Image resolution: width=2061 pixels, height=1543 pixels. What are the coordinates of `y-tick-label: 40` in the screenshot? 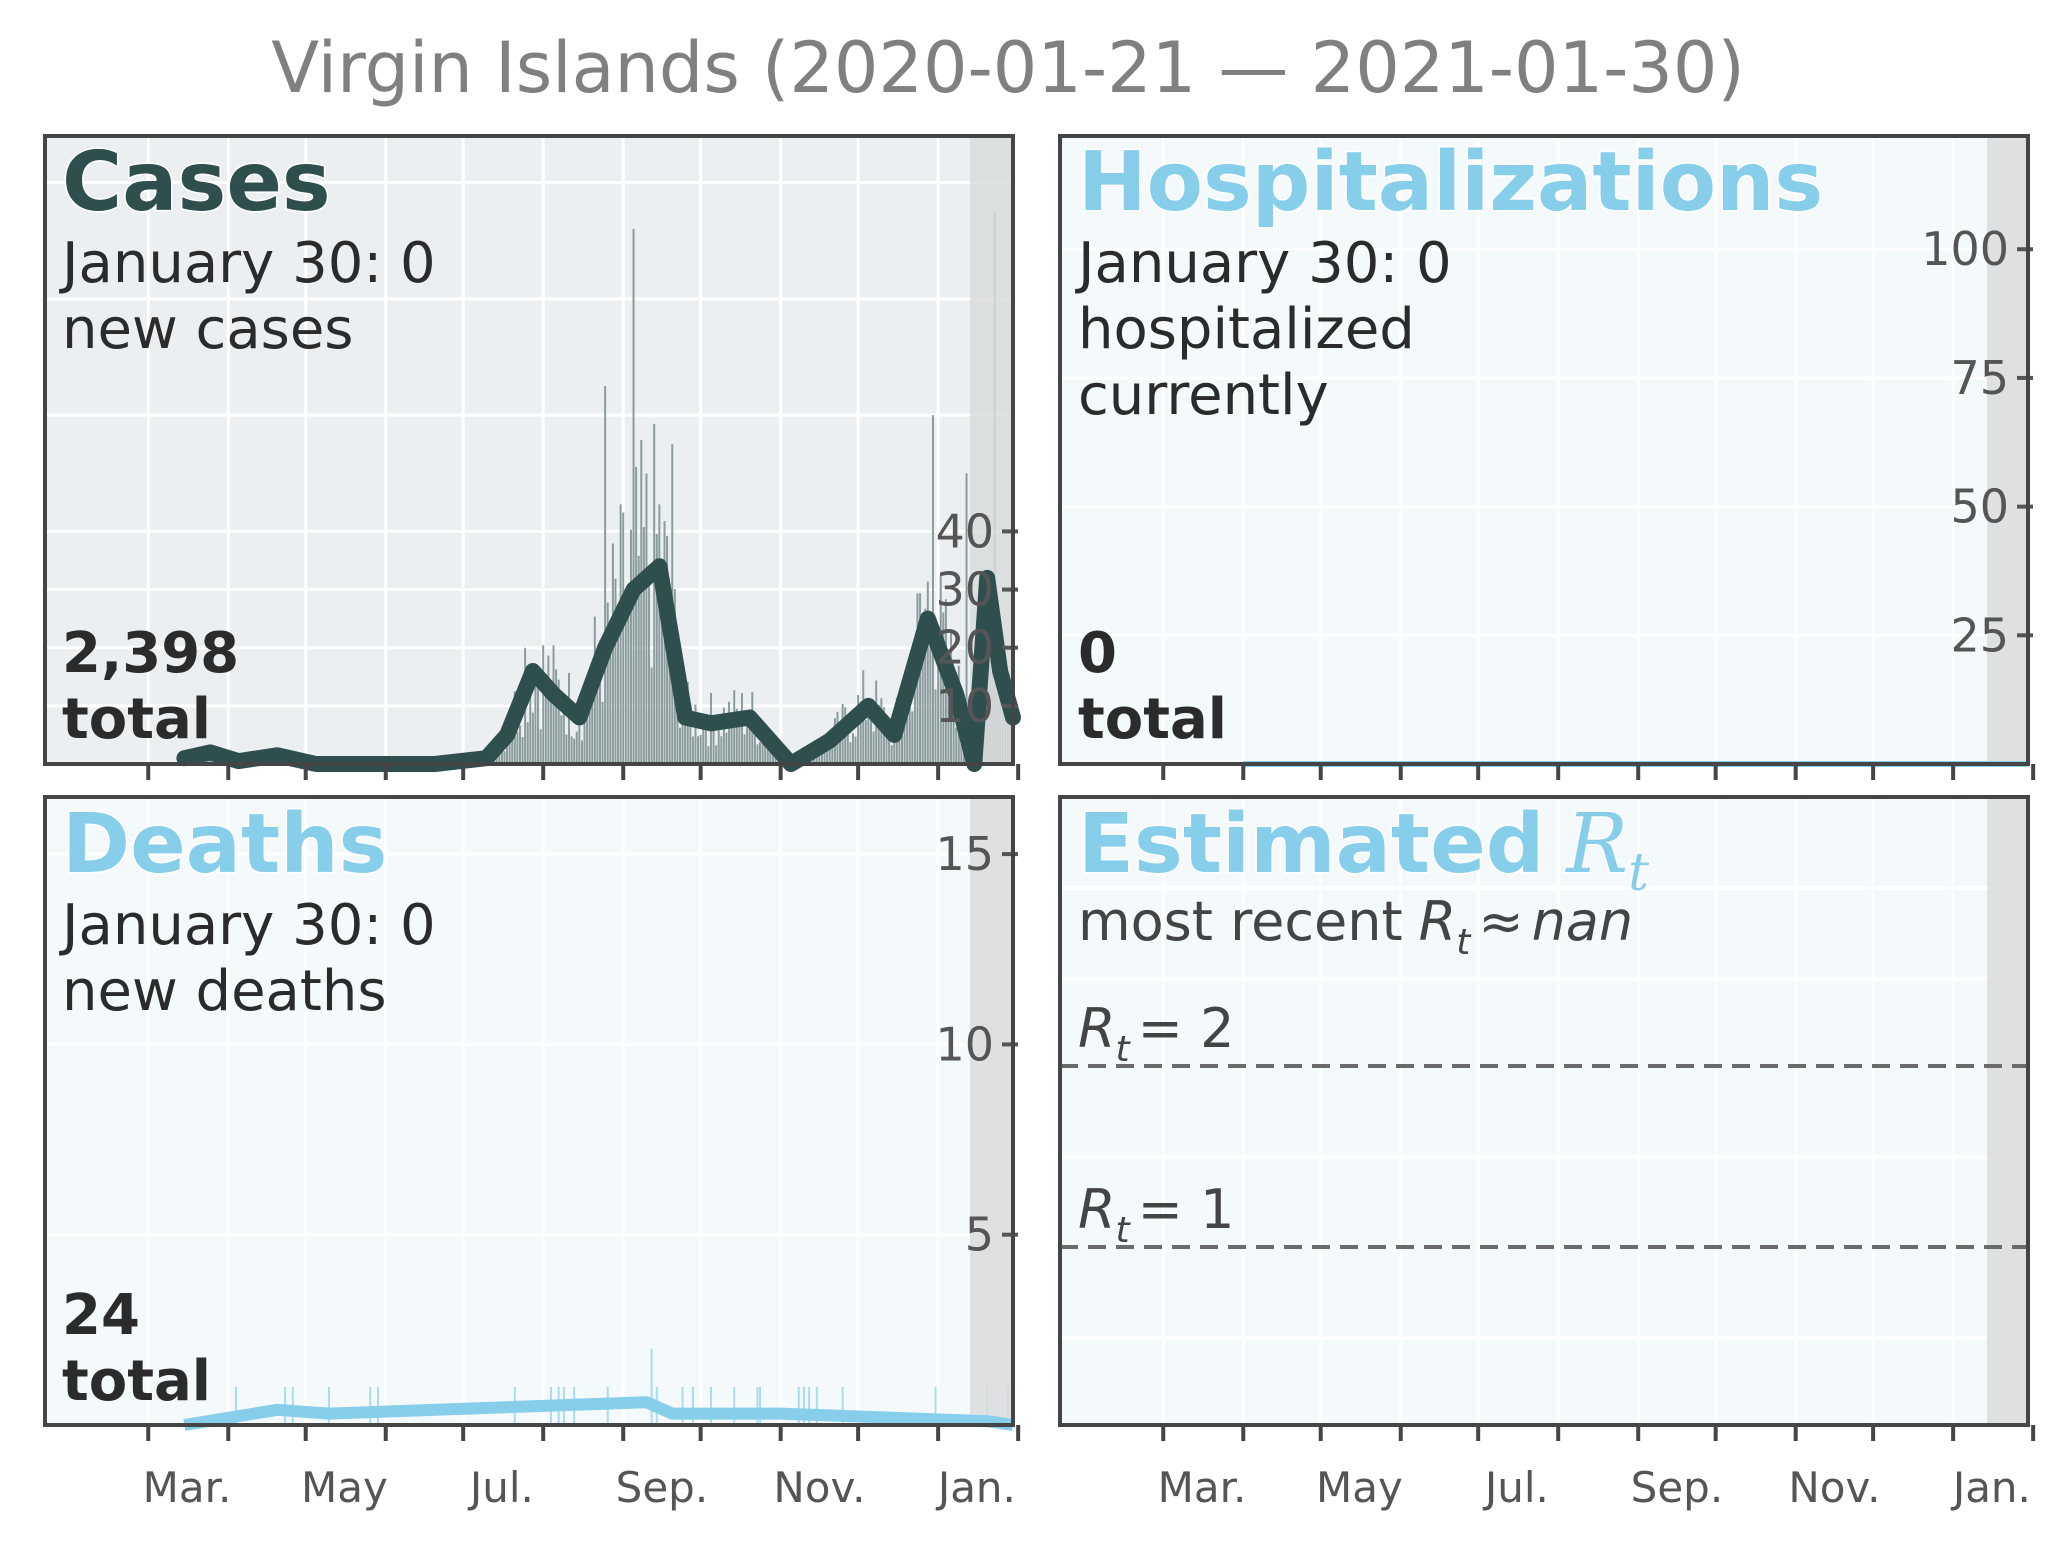 It's located at (964, 531).